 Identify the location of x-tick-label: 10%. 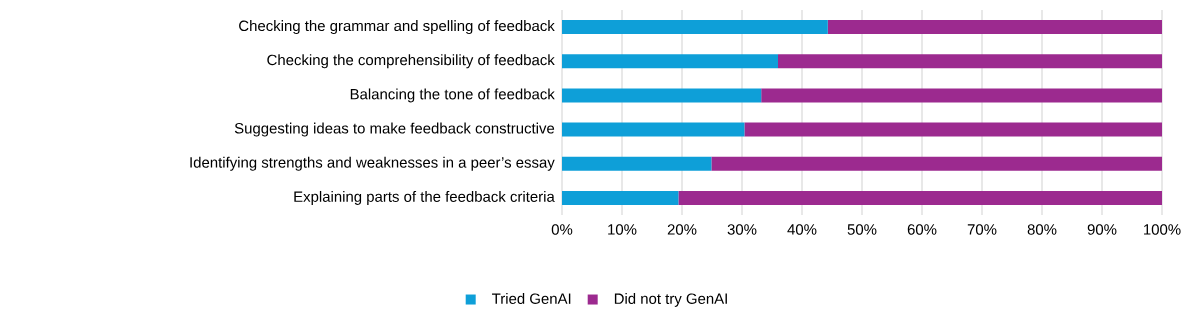
(622, 229).